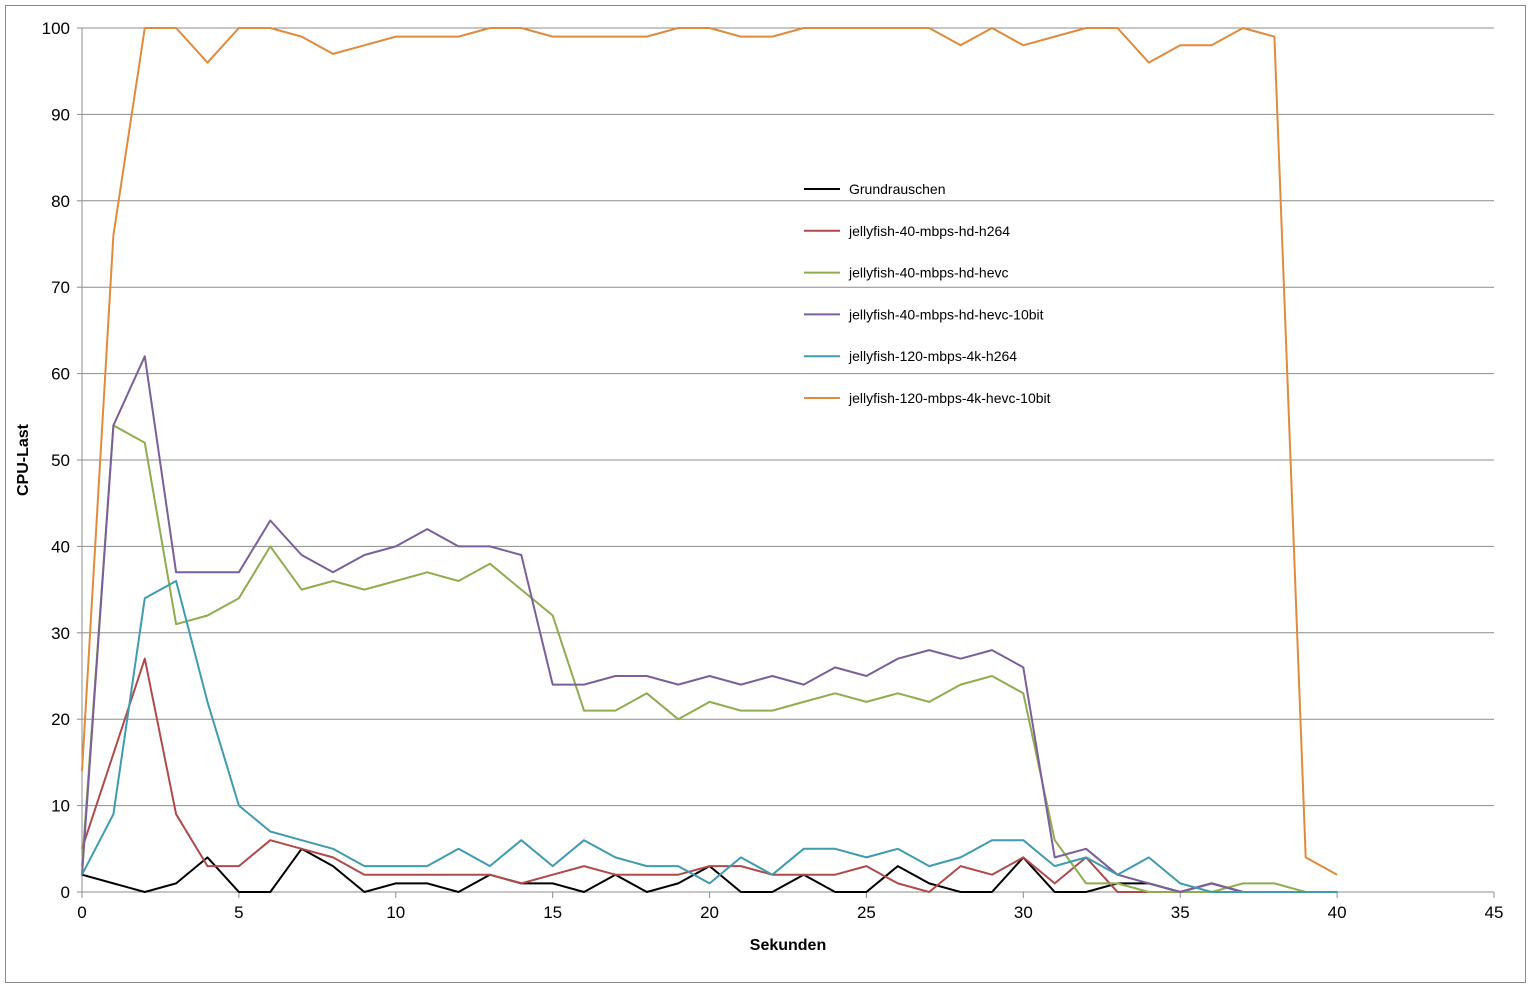 The width and height of the screenshot is (1533, 990). Describe the element at coordinates (1180, 912) in the screenshot. I see `x-tick-label: 35` at that location.